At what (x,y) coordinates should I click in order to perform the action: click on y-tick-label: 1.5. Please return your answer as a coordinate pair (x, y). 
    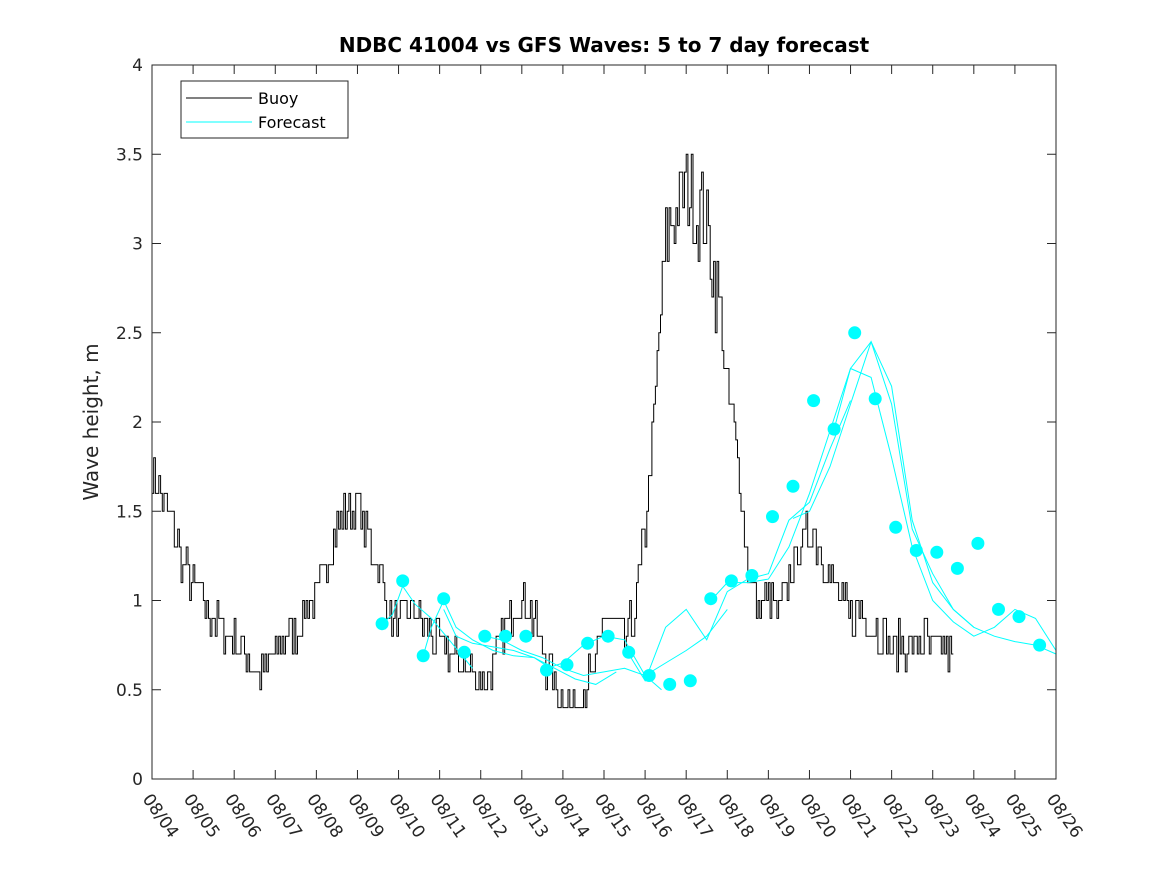
    Looking at the image, I should click on (129, 512).